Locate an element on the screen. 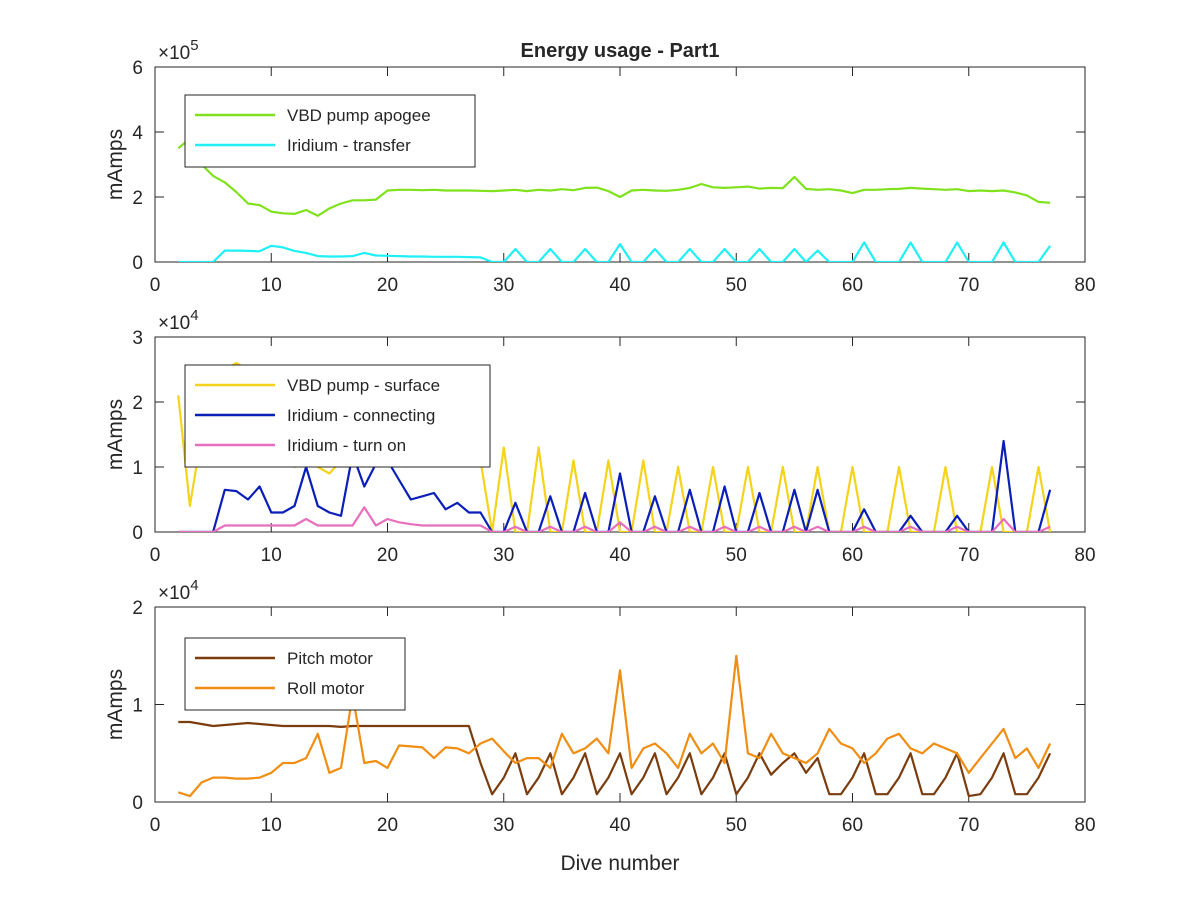  legend-entry: Pitch motor is located at coordinates (330, 658).